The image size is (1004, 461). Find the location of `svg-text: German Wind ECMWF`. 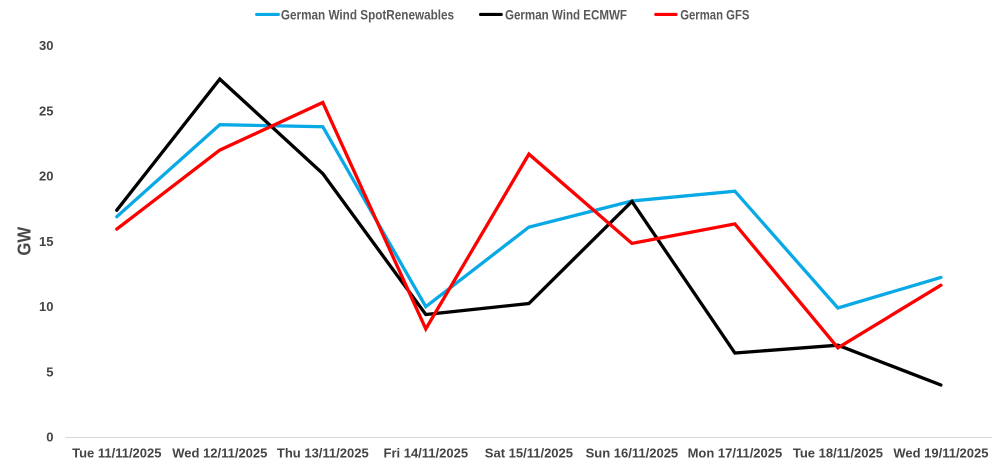

svg-text: German Wind ECMWF is located at coordinates (566, 14).